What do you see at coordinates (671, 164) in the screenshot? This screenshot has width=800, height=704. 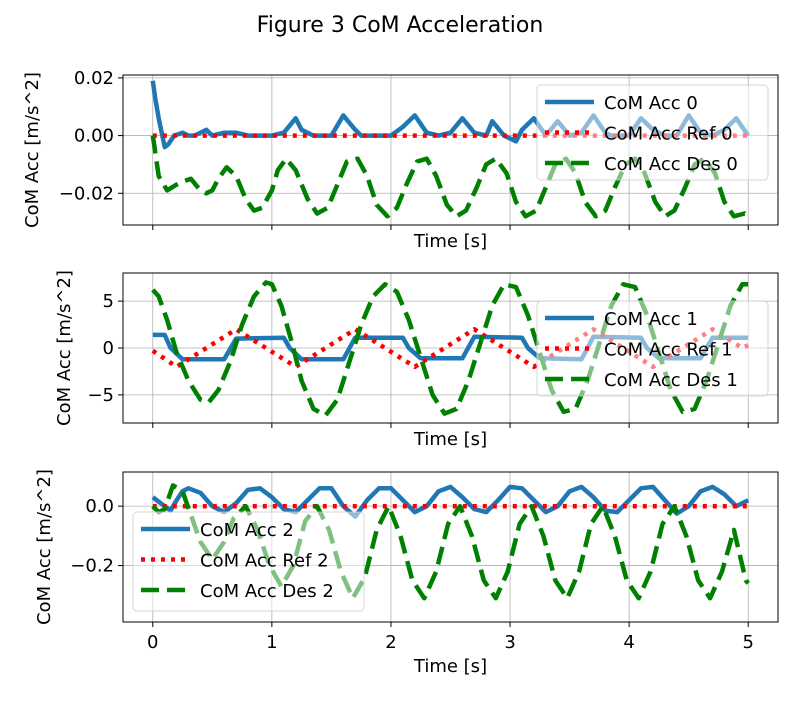 I see `legend-entry: CoM Acc Des 0` at bounding box center [671, 164].